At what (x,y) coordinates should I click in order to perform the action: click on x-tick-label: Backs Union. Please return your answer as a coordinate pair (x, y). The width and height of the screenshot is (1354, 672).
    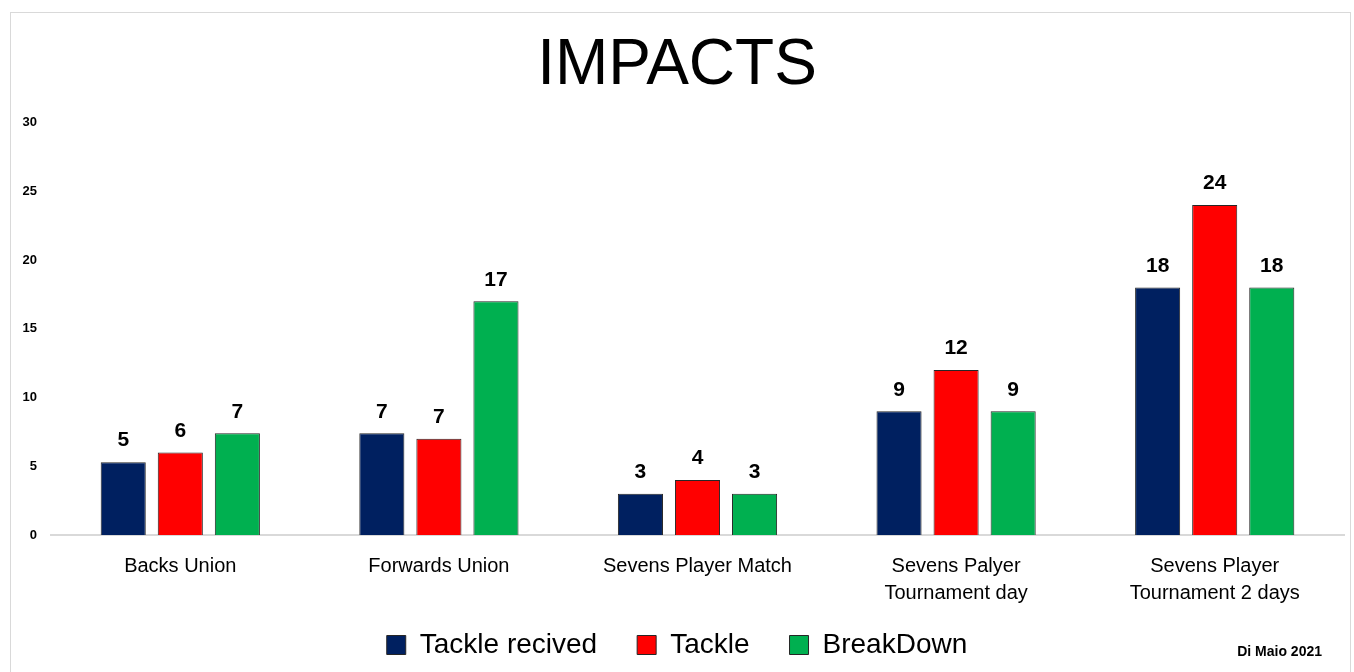
    Looking at the image, I should click on (180, 565).